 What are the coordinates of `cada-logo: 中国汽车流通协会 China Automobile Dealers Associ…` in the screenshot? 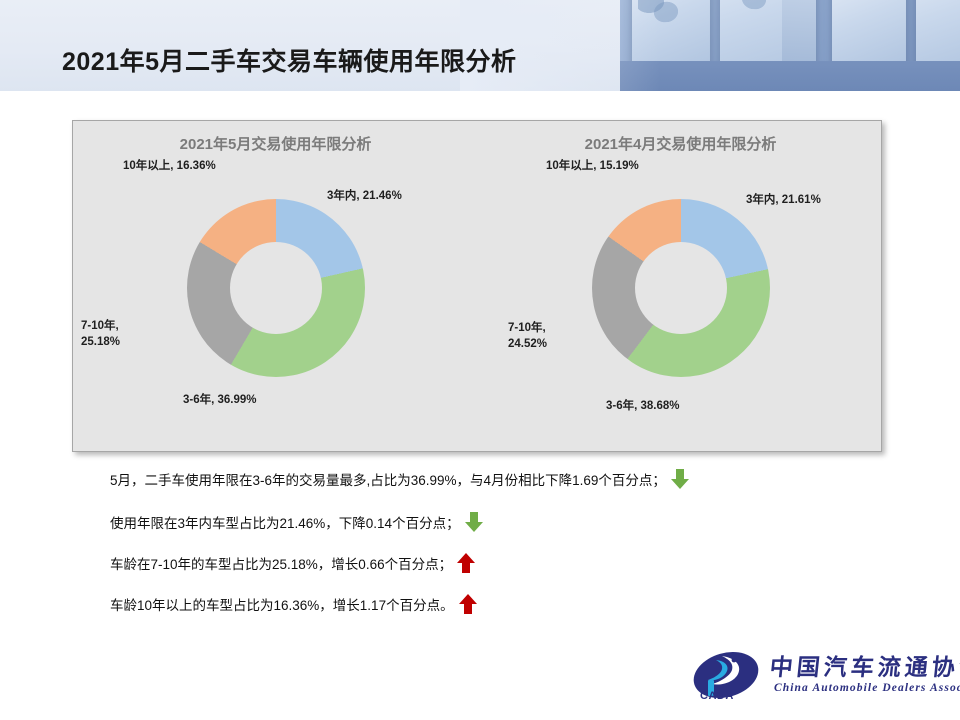 It's located at (826, 678).